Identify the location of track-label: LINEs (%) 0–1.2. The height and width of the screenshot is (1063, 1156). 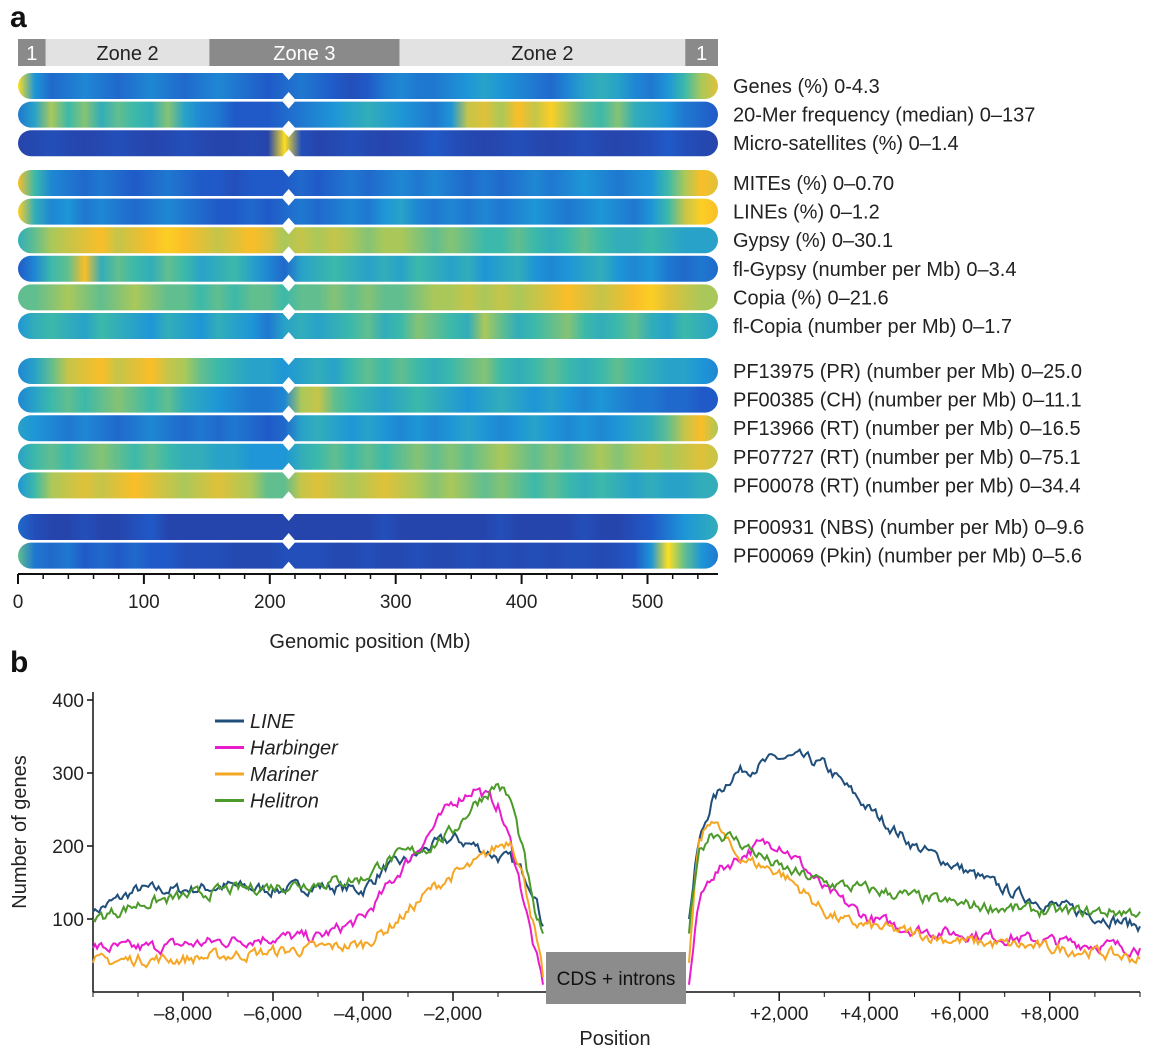
(806, 213).